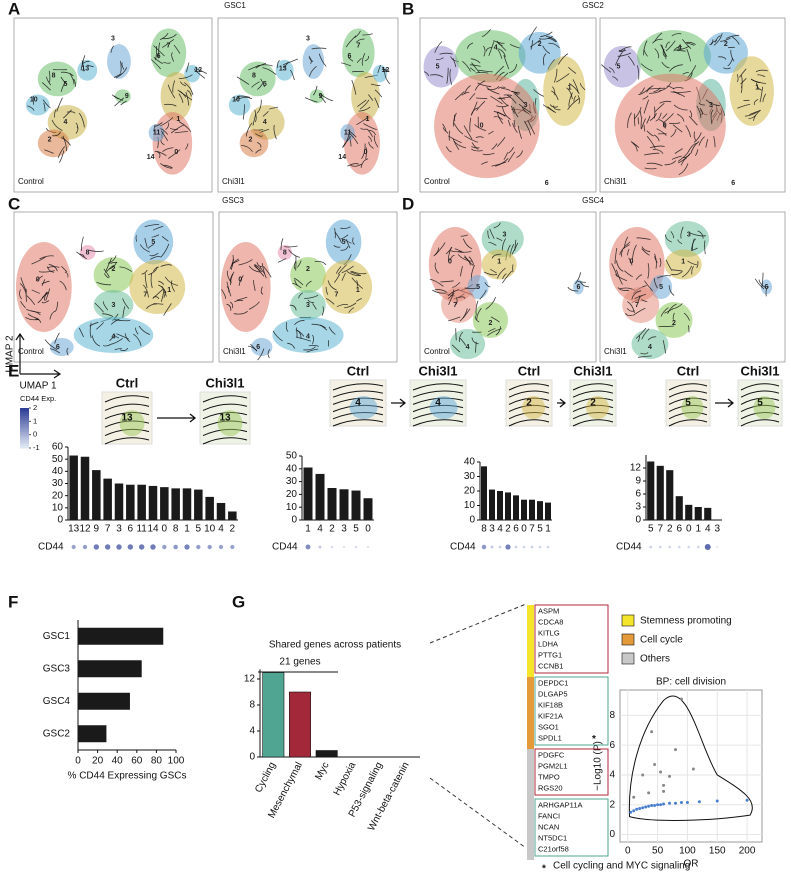 The height and width of the screenshot is (872, 791). What do you see at coordinates (553, 848) in the screenshot?
I see `gene-name: C21orf58` at bounding box center [553, 848].